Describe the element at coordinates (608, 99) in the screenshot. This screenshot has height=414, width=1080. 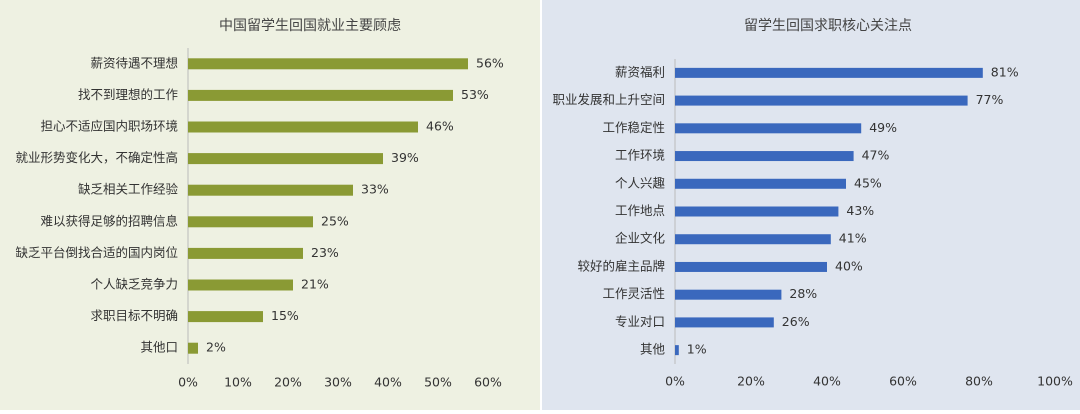
I see `y-tick-label: 职业发展和上升空间` at that location.